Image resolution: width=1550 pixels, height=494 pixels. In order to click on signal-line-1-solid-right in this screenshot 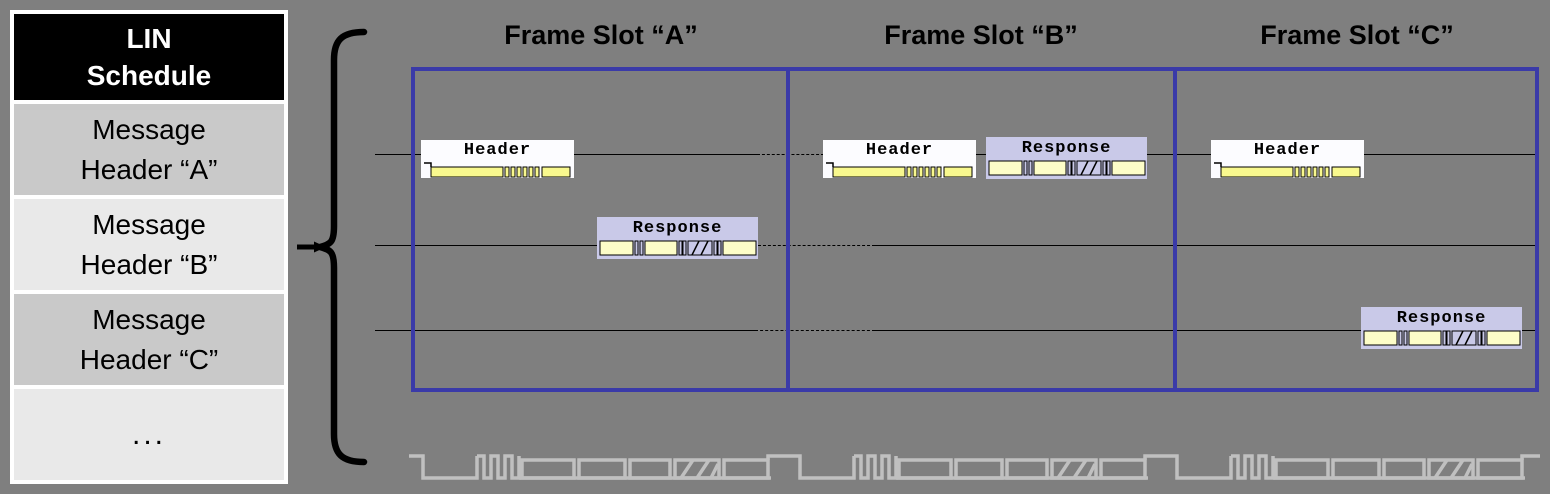, I will do `click(1180, 154)`.